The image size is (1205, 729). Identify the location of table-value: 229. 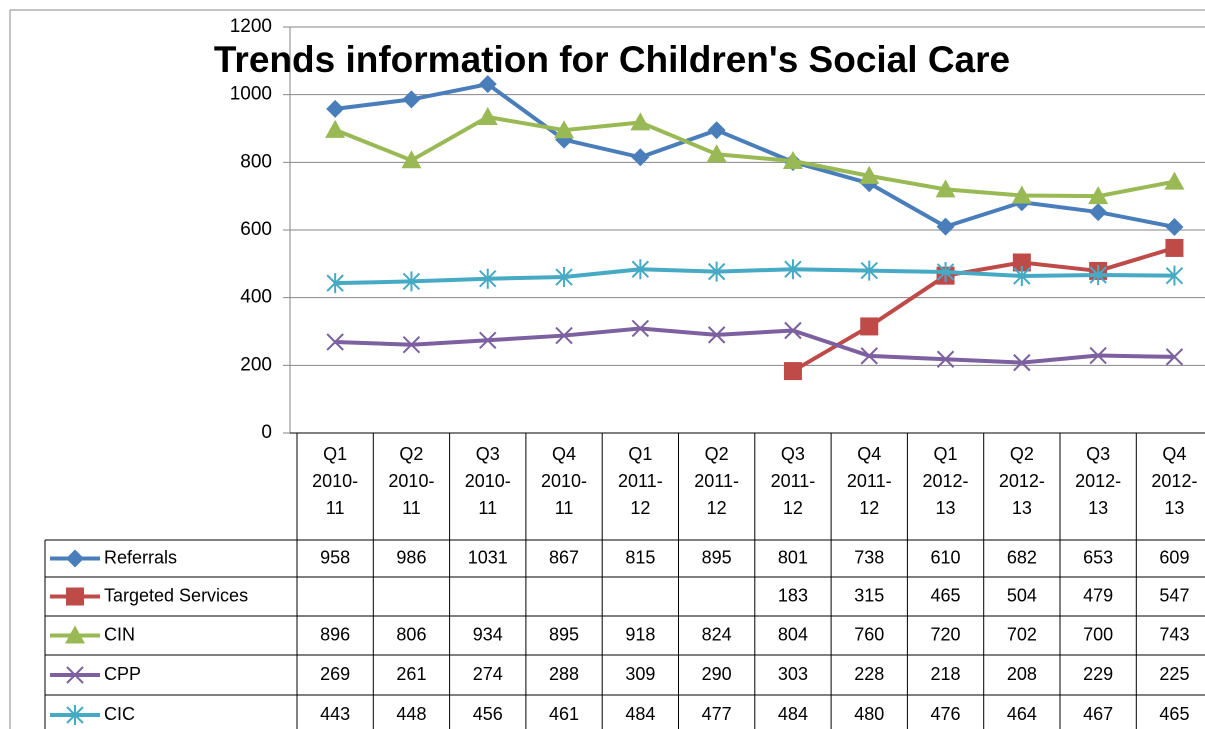
(1098, 674).